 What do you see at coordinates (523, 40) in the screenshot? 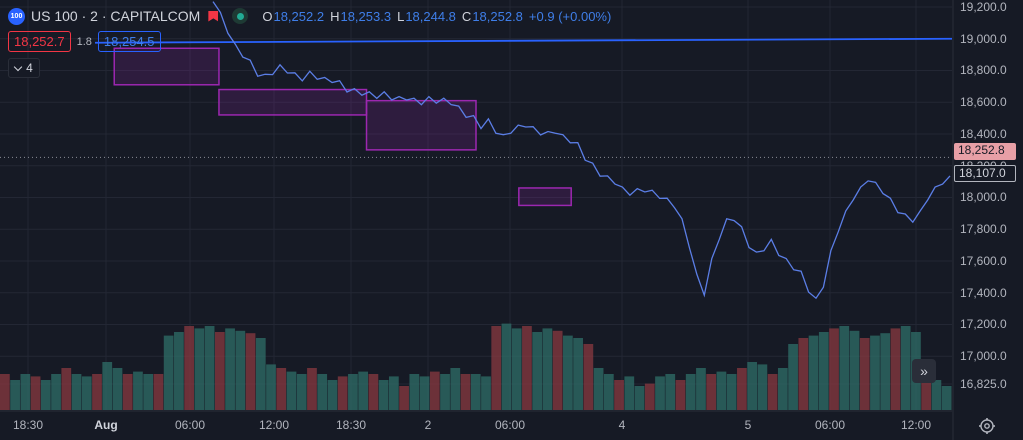
I see `trend-line` at bounding box center [523, 40].